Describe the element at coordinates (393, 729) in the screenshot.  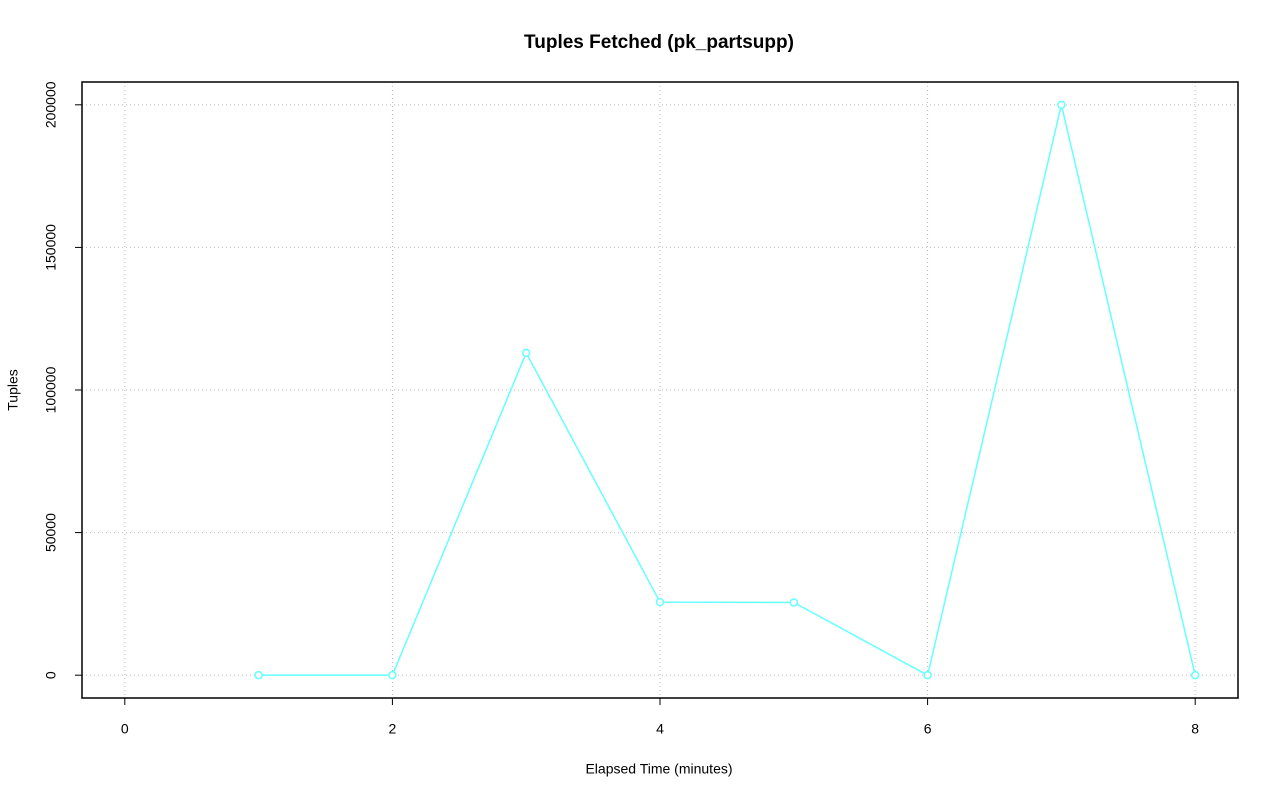
I see `x-tick-label: 2` at that location.